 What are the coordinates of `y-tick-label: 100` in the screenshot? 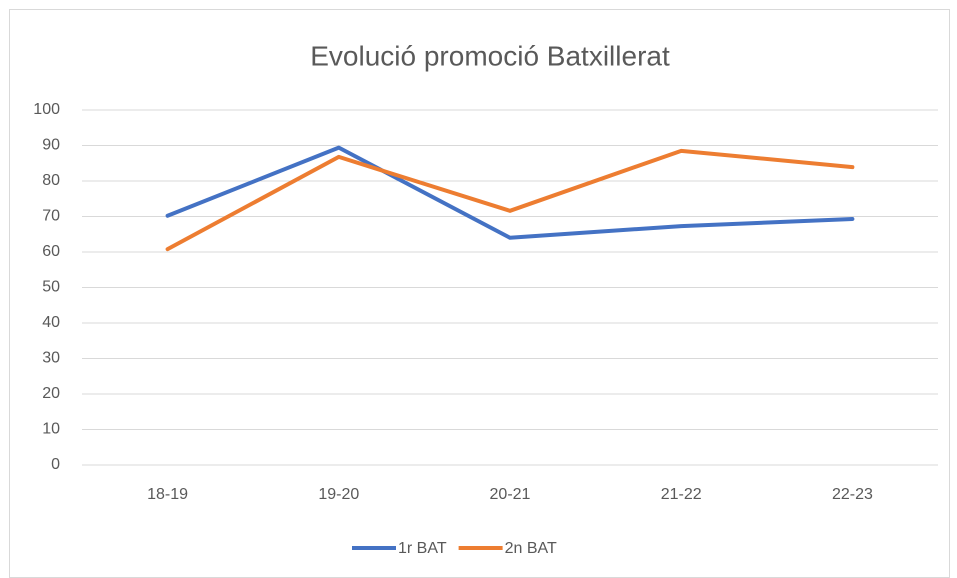 It's located at (46, 109).